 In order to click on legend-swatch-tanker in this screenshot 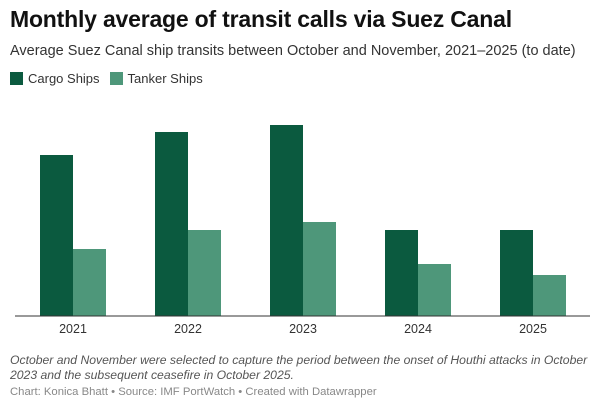, I will do `click(116, 78)`.